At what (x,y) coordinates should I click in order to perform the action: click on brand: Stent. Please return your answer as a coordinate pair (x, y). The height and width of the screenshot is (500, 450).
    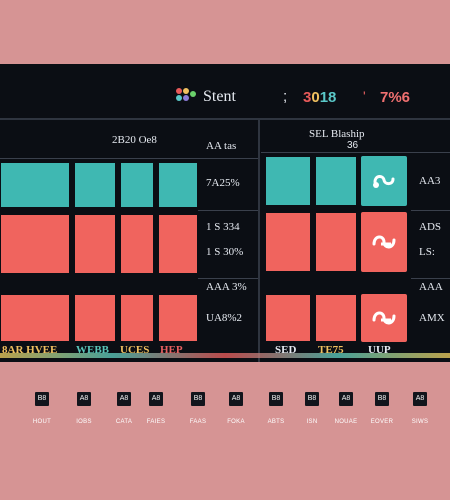
    Looking at the image, I should click on (206, 97).